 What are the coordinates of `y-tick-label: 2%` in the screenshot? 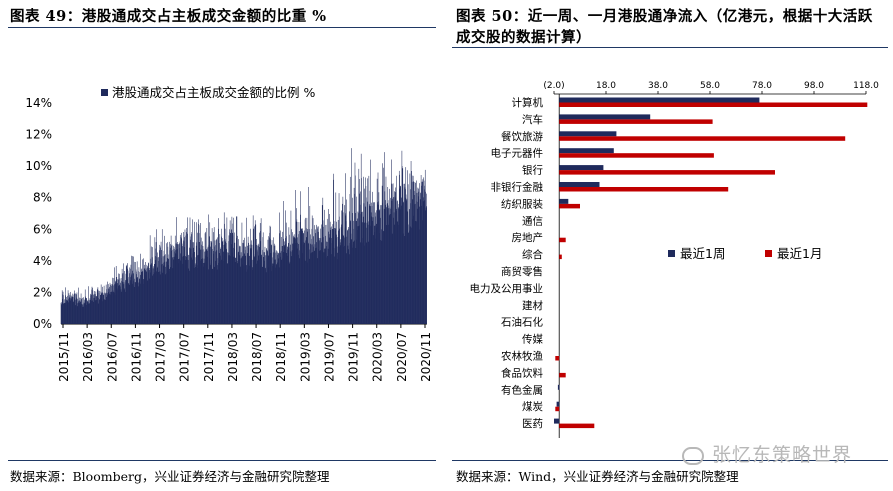 It's located at (42, 292).